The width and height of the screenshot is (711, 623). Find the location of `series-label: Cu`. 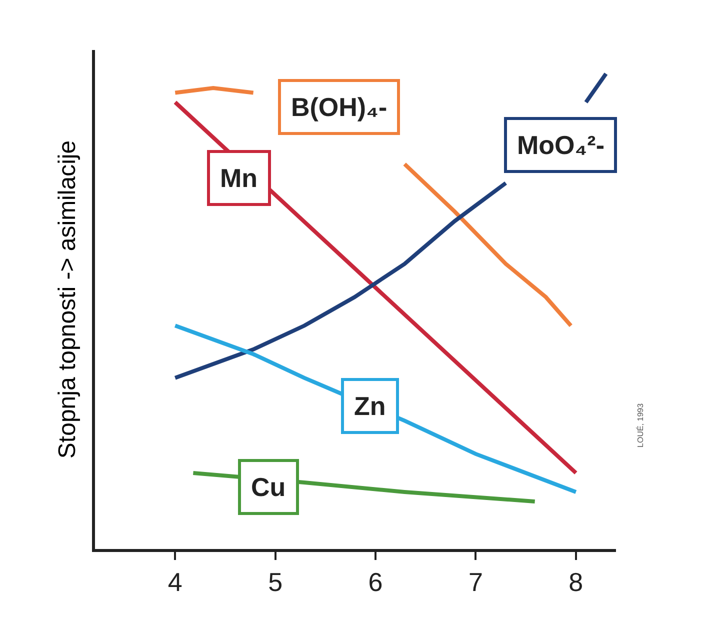

series-label: Cu is located at coordinates (268, 487).